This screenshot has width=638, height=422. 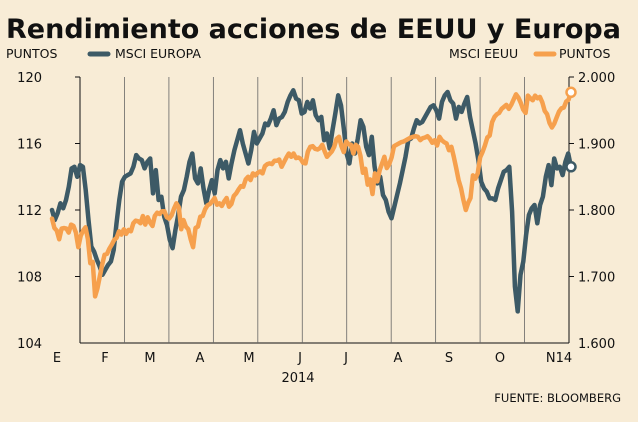 I want to click on x-tick-label: O, so click(x=500, y=358).